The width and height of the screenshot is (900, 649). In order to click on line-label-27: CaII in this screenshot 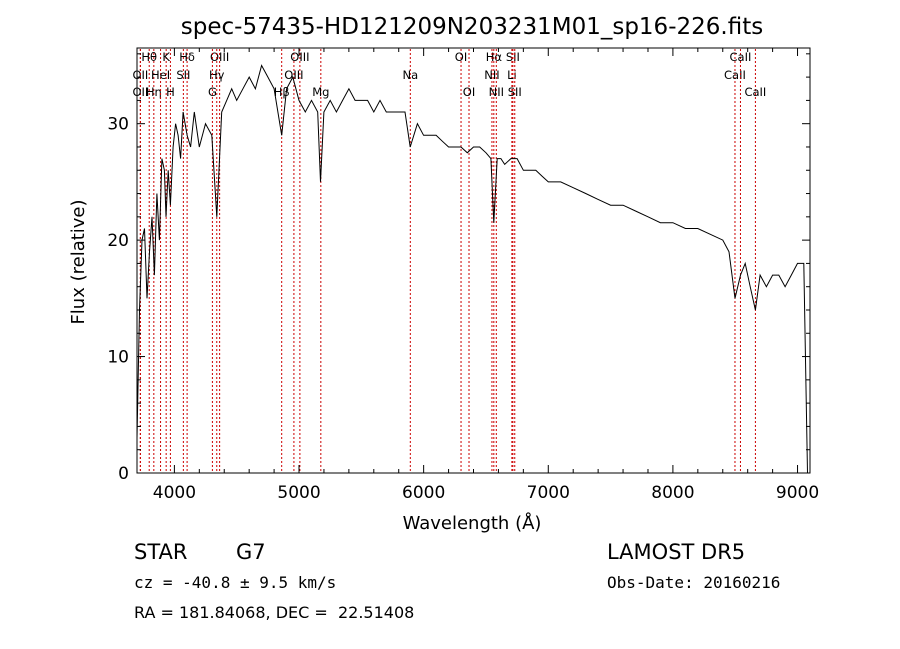, I will do `click(755, 92)`.